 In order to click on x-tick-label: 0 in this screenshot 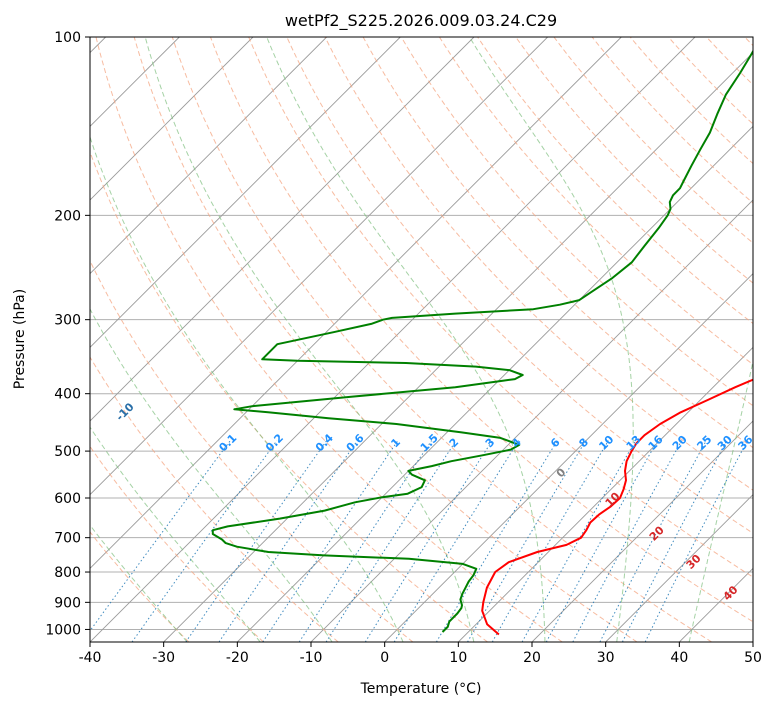, I will do `click(384, 658)`.